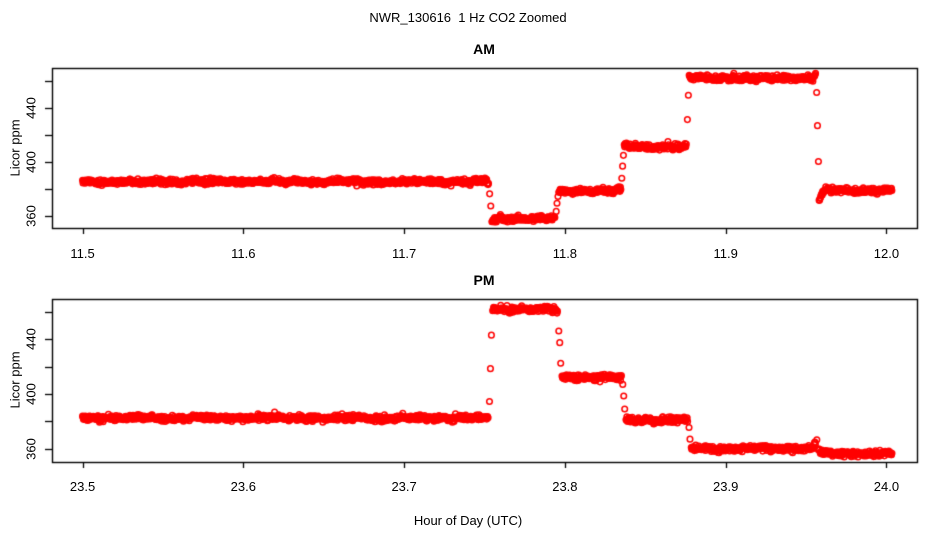 The width and height of the screenshot is (936, 540). What do you see at coordinates (243, 486) in the screenshot?
I see `pm-x-tick-label: 23.6` at bounding box center [243, 486].